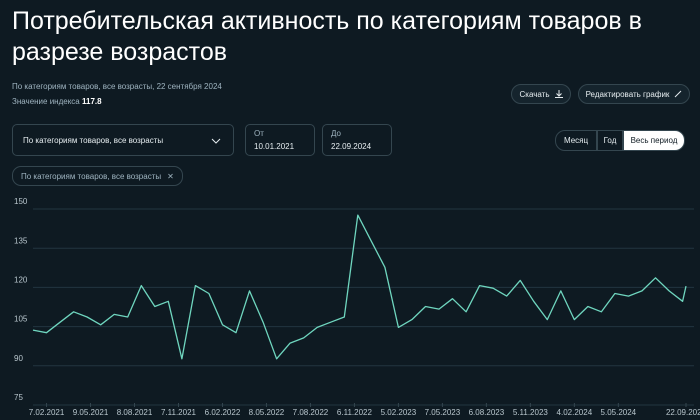  What do you see at coordinates (534, 94) in the screenshot?
I see `download-text: Скачать` at bounding box center [534, 94].